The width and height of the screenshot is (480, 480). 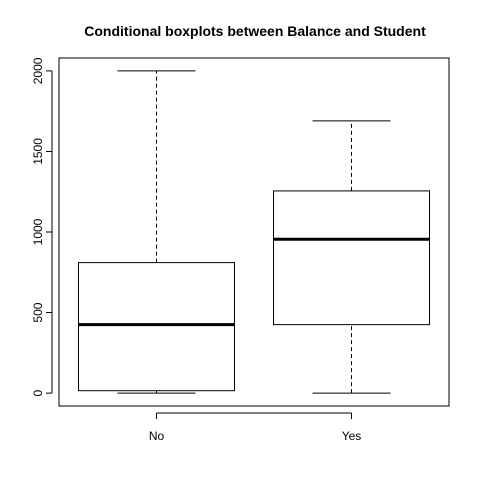 I want to click on x-tick-label: Yes, so click(x=352, y=436).